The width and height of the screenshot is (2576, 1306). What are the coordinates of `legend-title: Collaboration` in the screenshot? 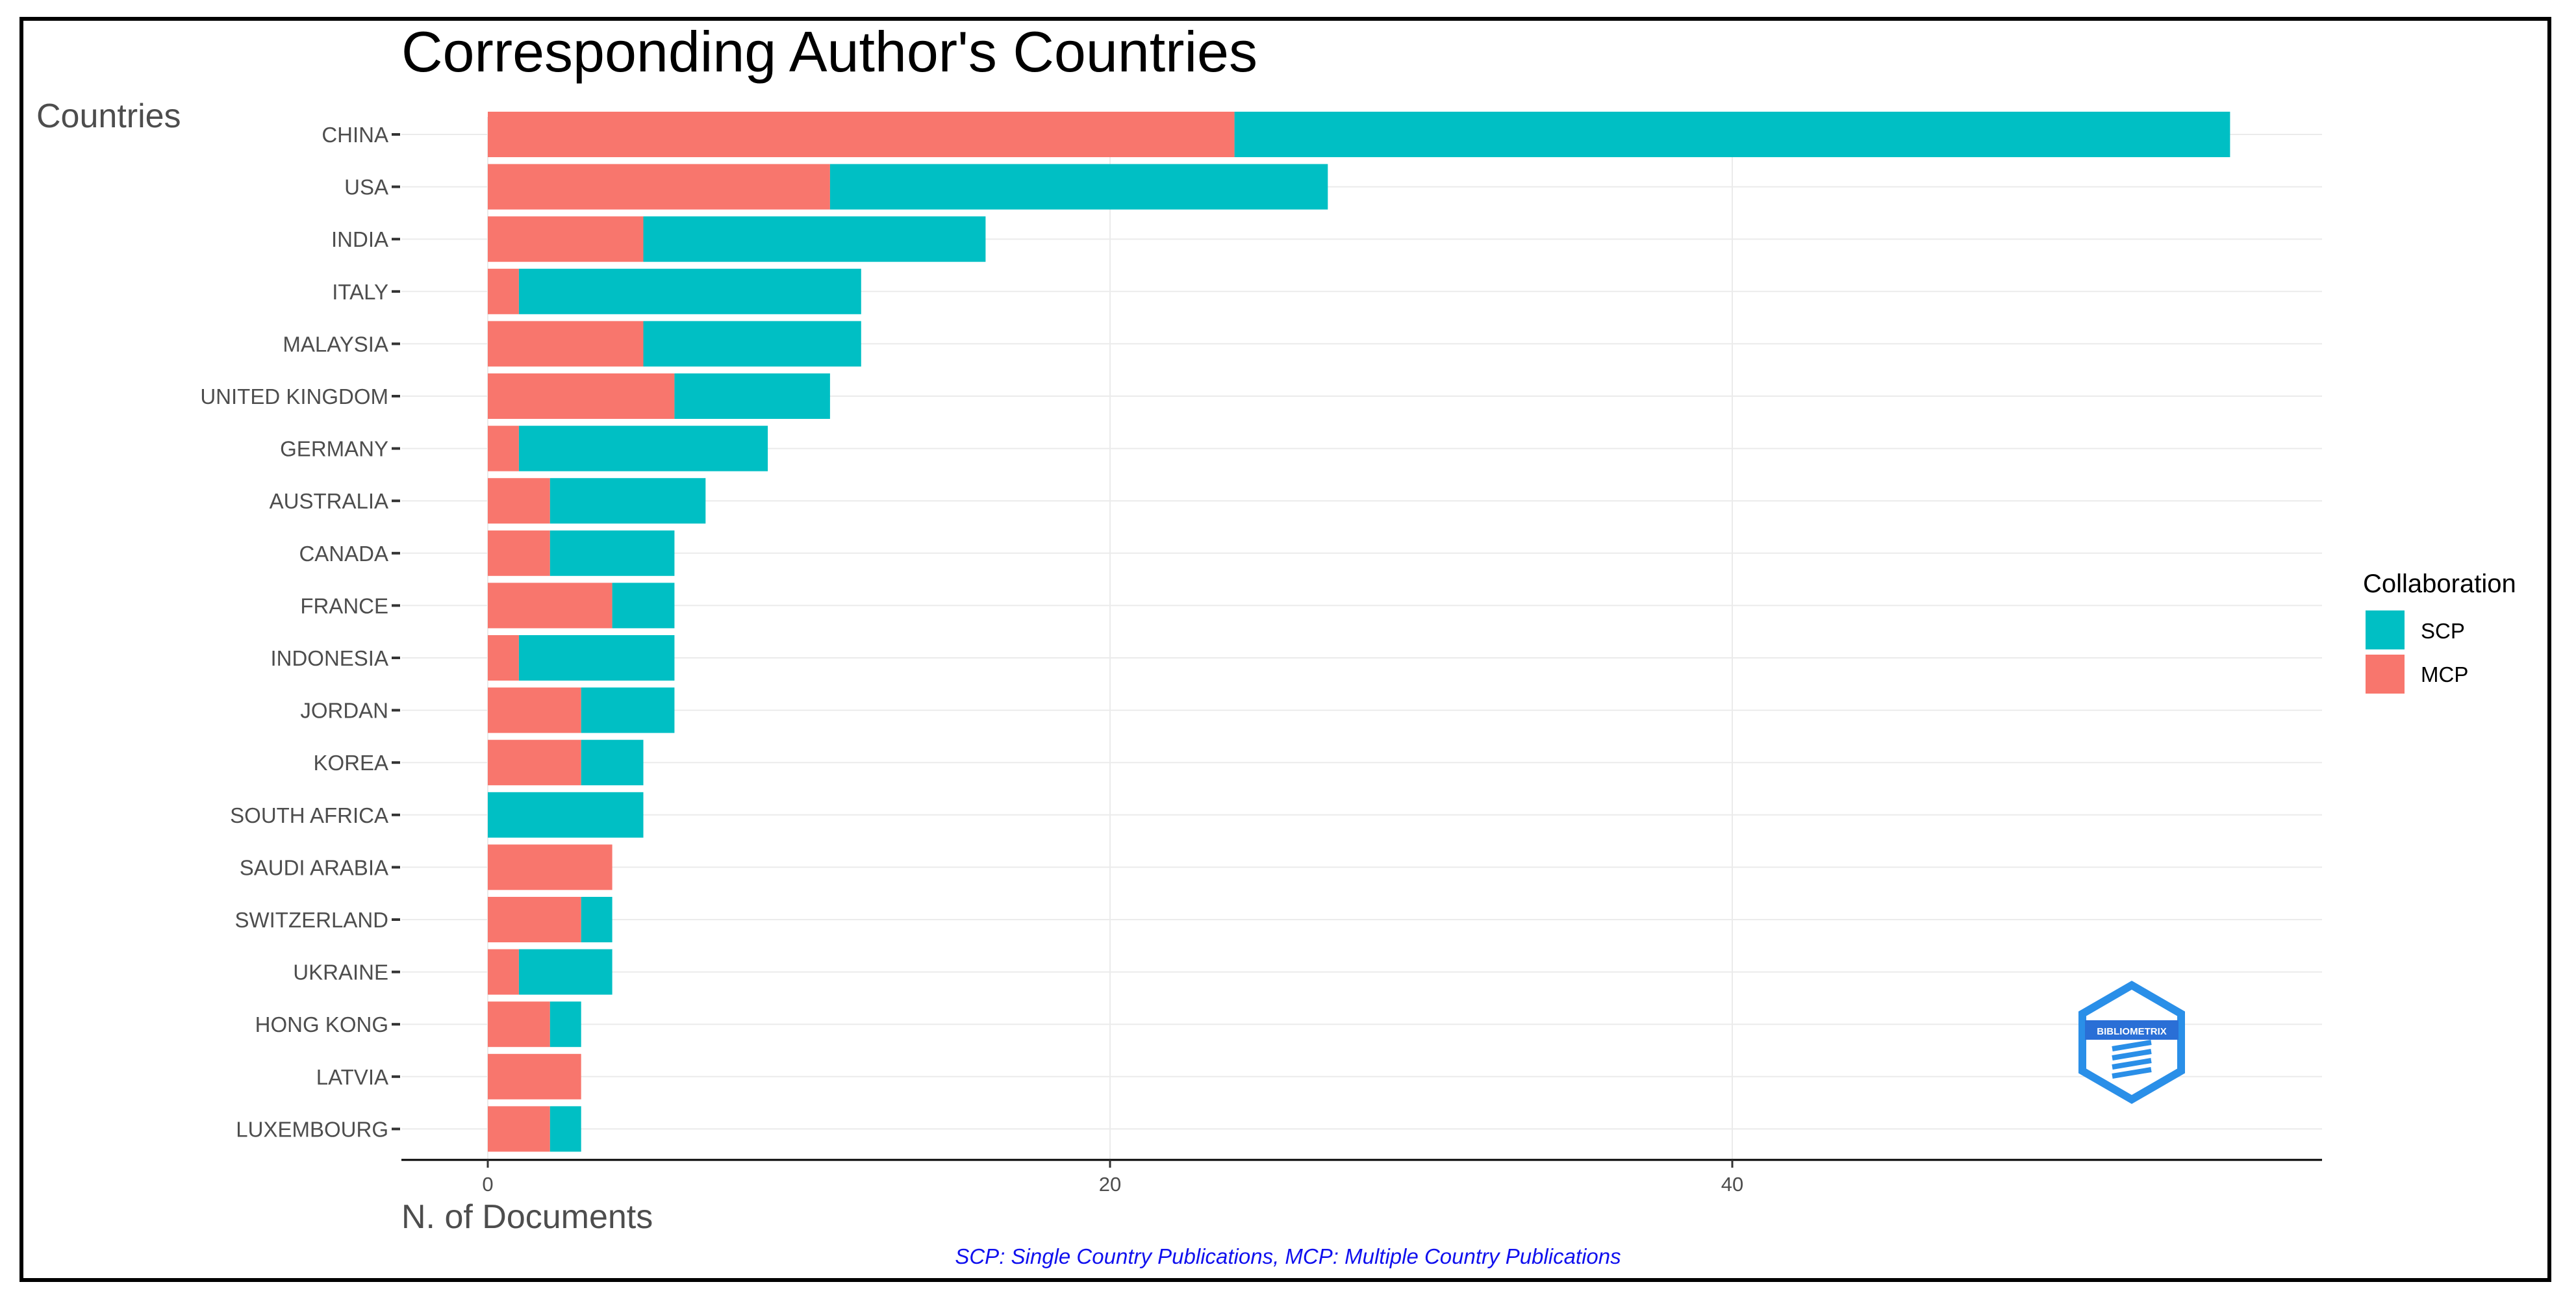 It's located at (2440, 584).